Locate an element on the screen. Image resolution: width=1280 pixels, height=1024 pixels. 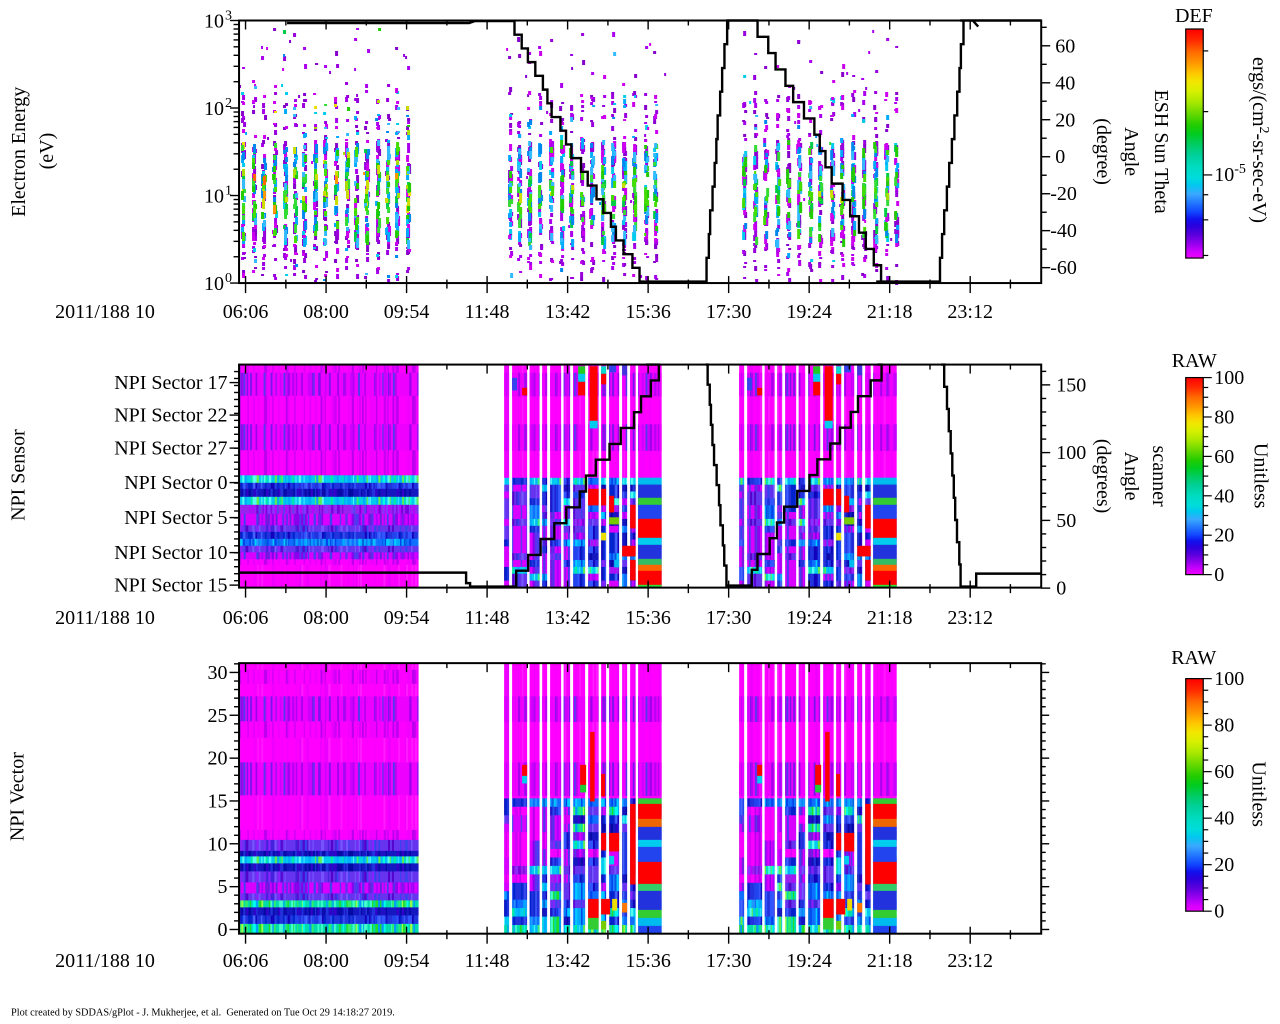
svg-text: 30 is located at coordinates (218, 673).